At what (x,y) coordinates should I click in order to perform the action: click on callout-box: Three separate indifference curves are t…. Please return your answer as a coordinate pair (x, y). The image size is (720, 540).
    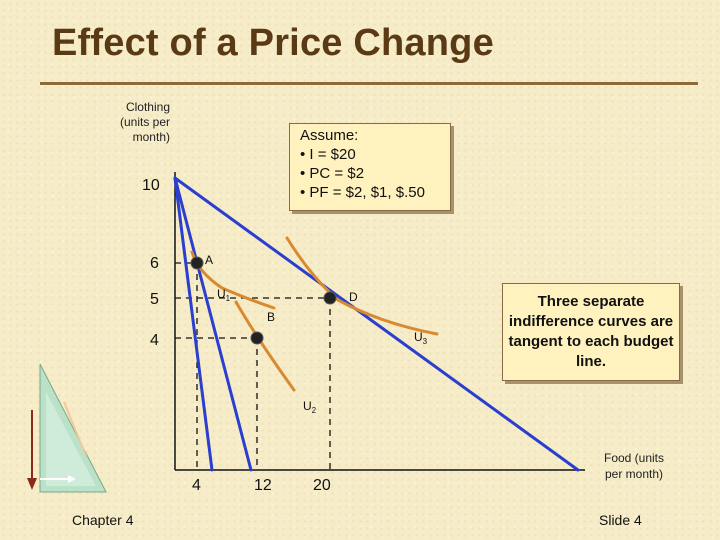
    Looking at the image, I should click on (591, 332).